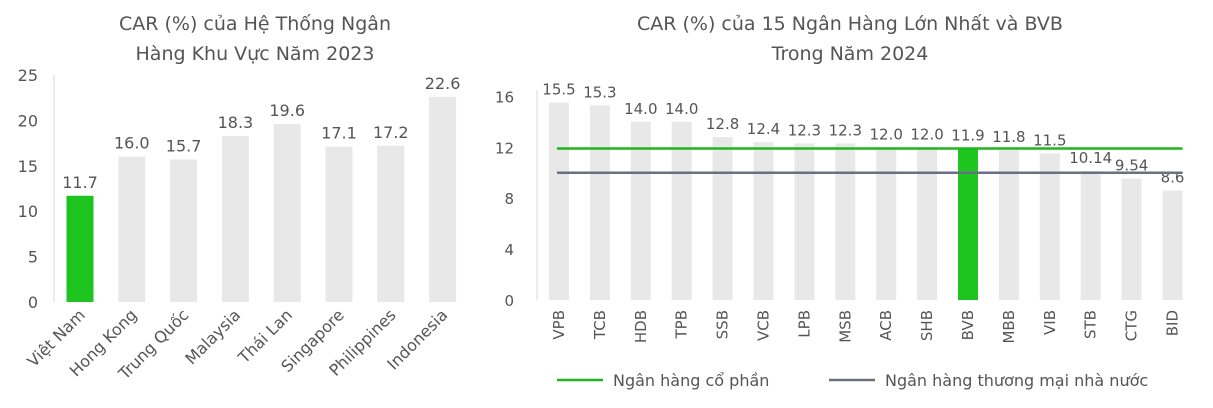 The height and width of the screenshot is (408, 1213). What do you see at coordinates (1173, 323) in the screenshot?
I see `chart2-category-label: BID` at bounding box center [1173, 323].